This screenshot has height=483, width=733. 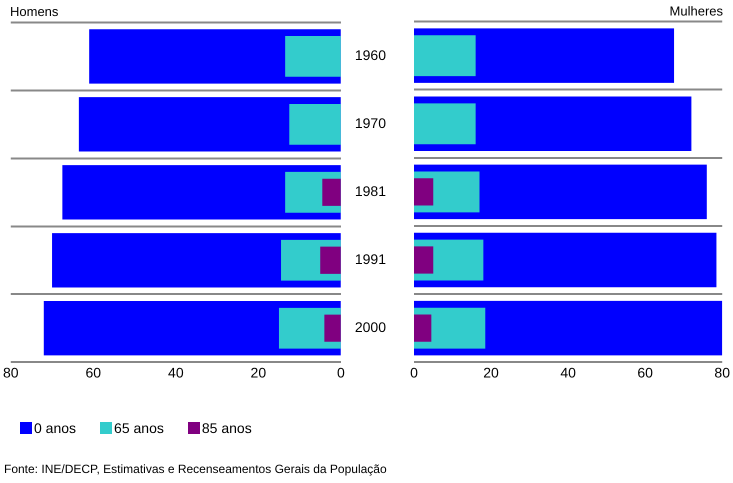 I want to click on legend-label: 0 anos, so click(x=54, y=428).